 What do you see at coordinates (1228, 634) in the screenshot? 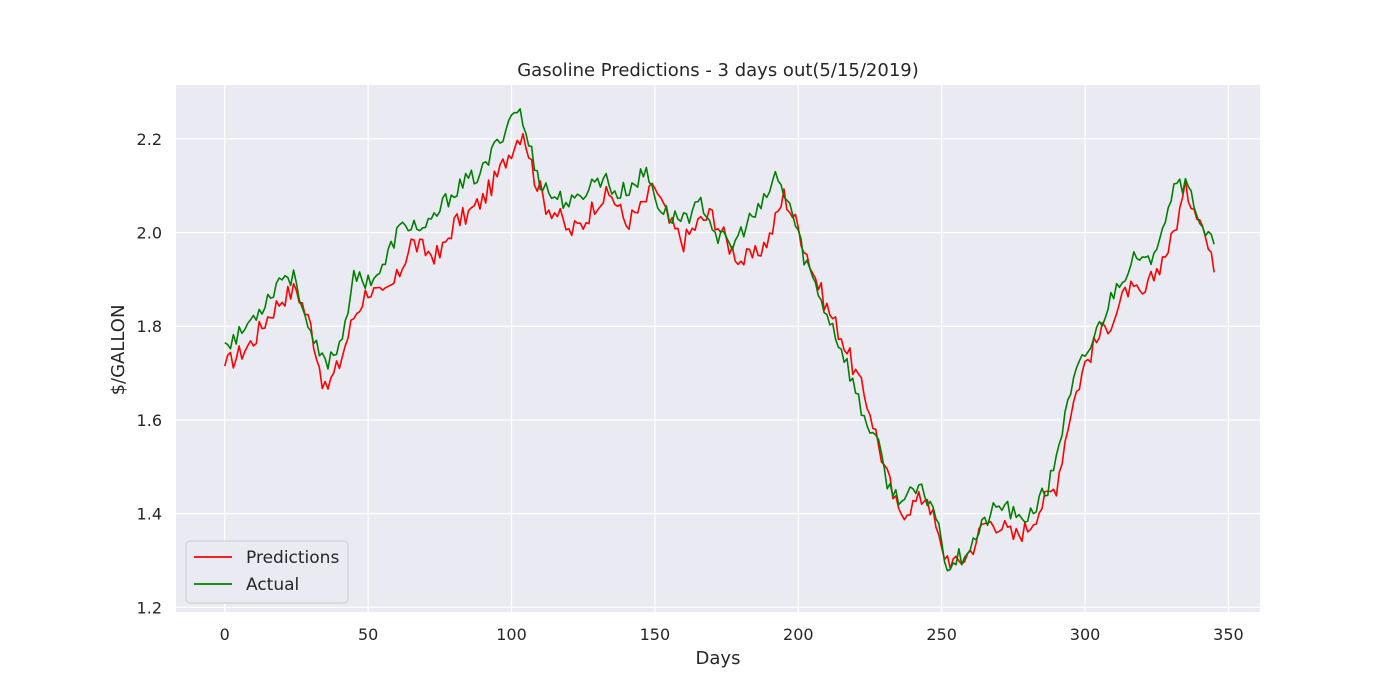
I see `x-tick-label: 350` at bounding box center [1228, 634].